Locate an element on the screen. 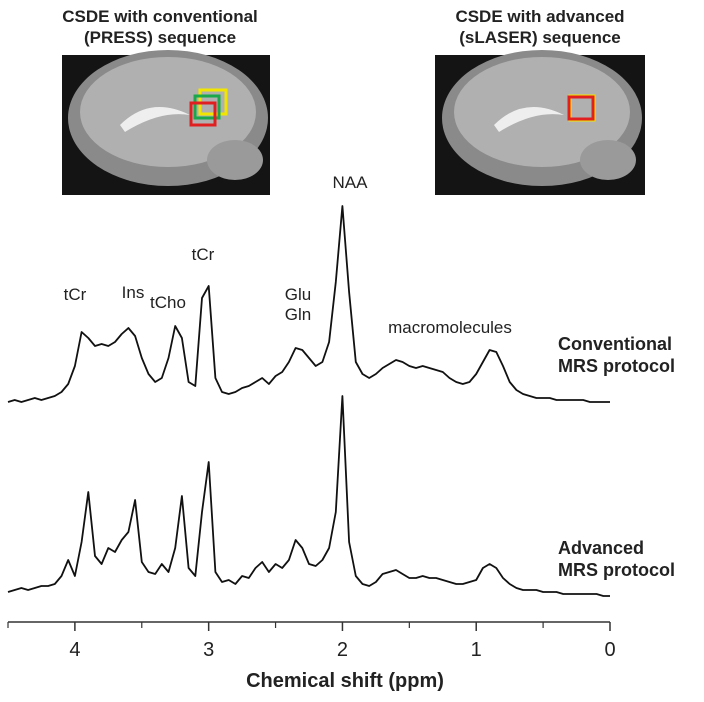  peak-label: Ins is located at coordinates (133, 292).